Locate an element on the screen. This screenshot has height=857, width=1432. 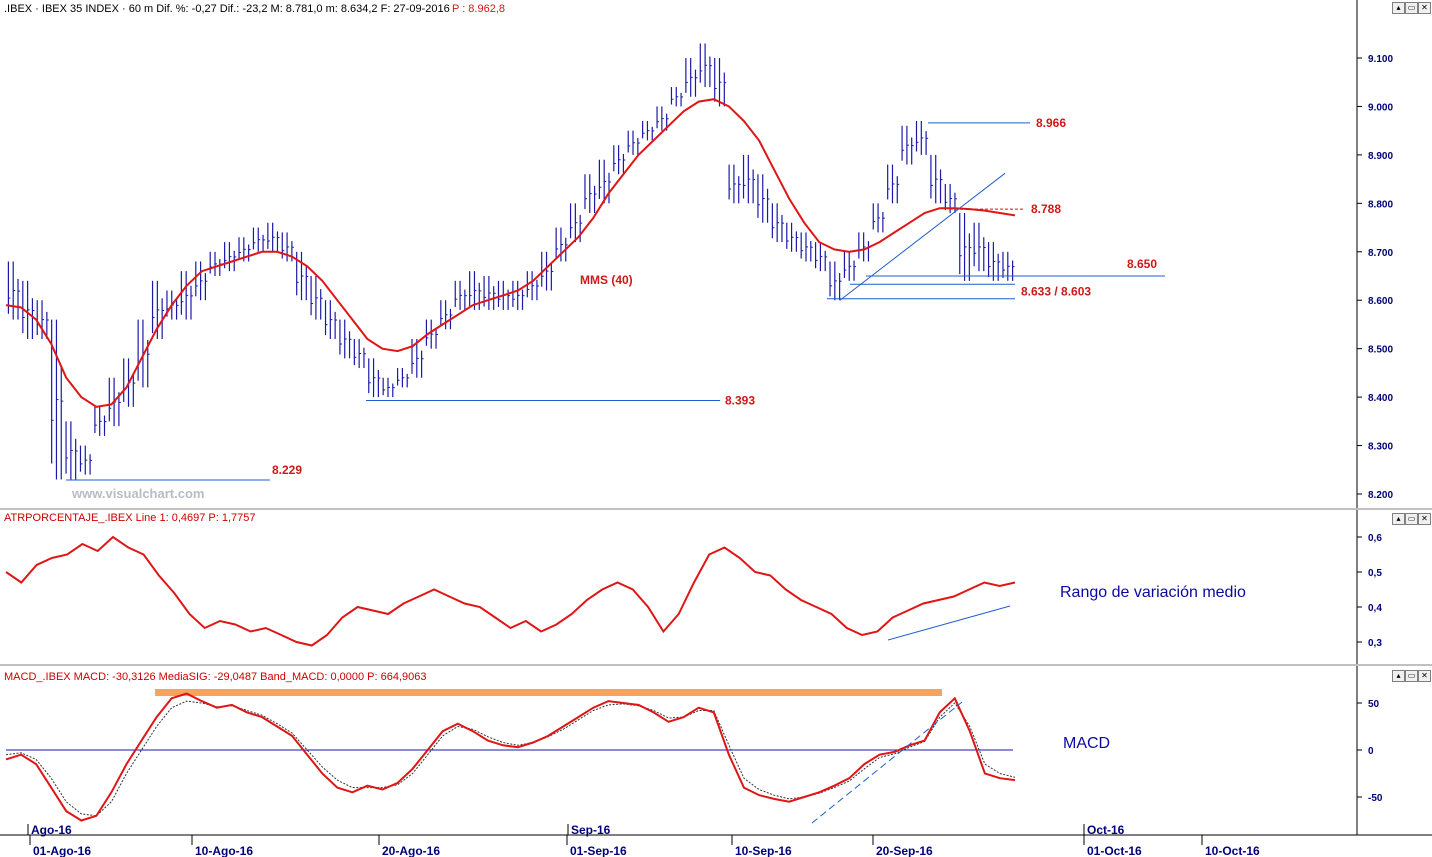
level-label-8966: 8.966 is located at coordinates (1051, 123).